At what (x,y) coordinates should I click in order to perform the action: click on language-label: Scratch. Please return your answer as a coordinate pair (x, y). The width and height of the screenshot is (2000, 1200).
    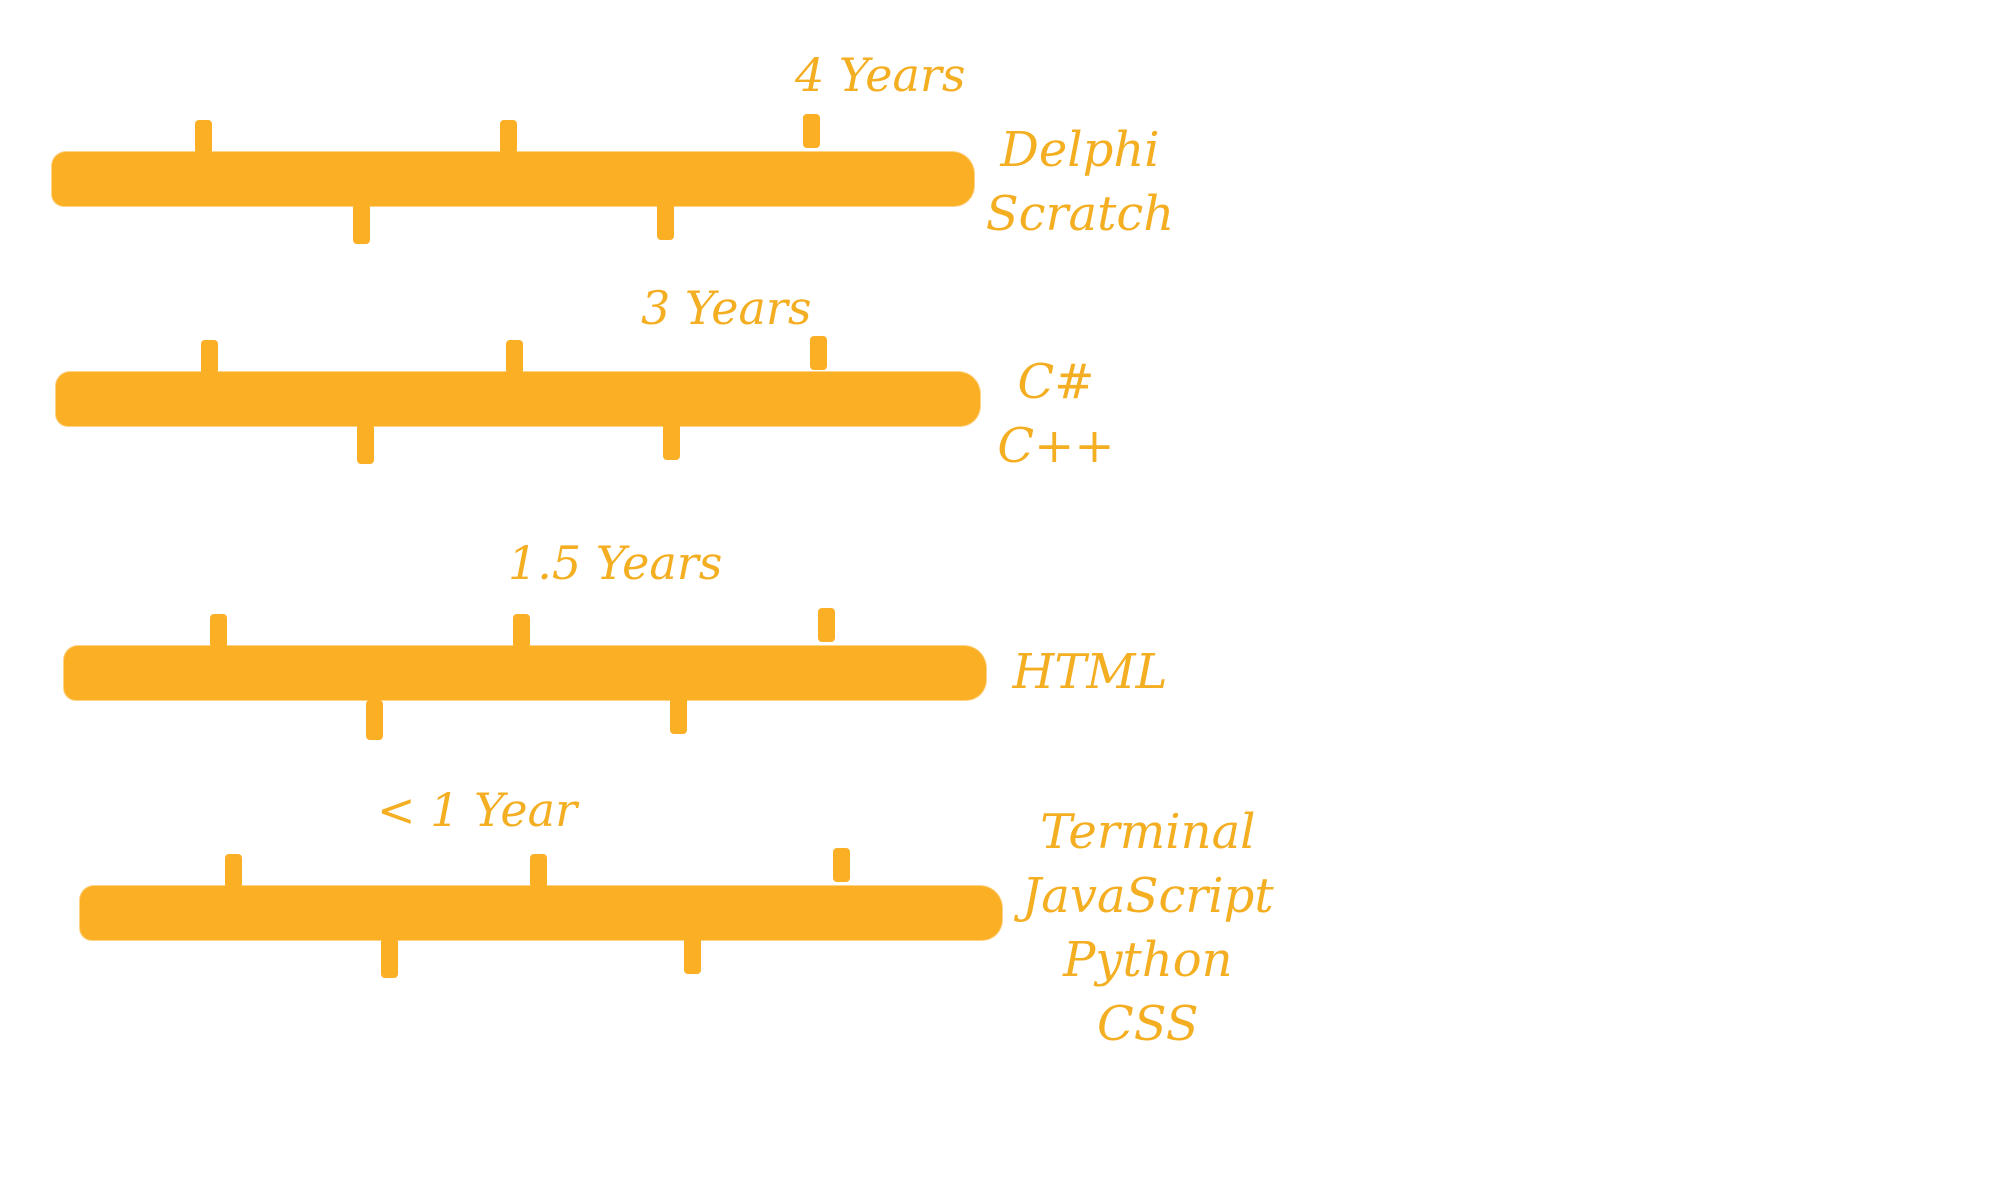
    Looking at the image, I should click on (1080, 214).